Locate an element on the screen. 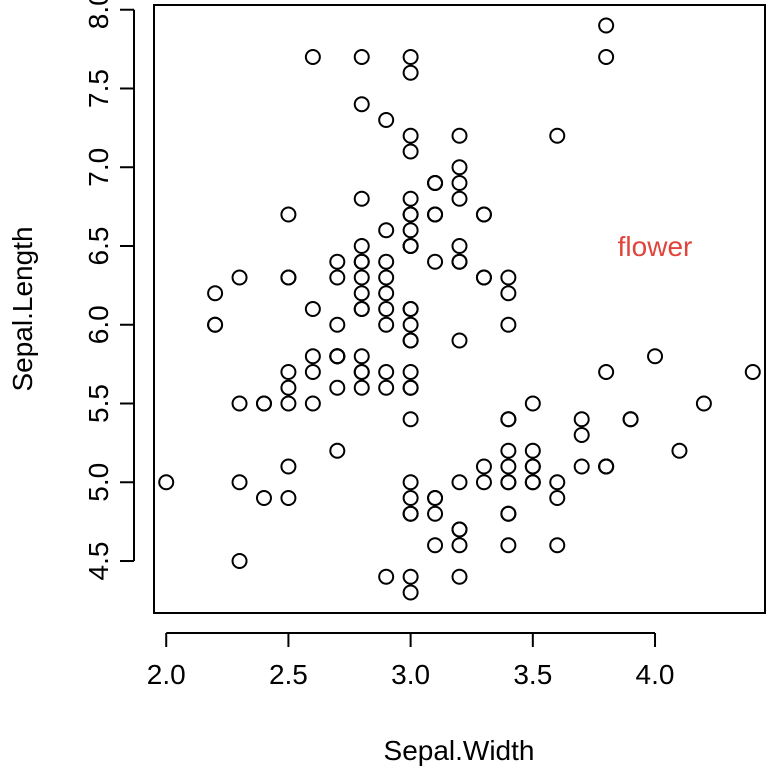 The image size is (768, 768). y-axis: 4.5 5.0 5.5 6.0 6.5 7.0 7.5 8.0 is located at coordinates (109, 290).